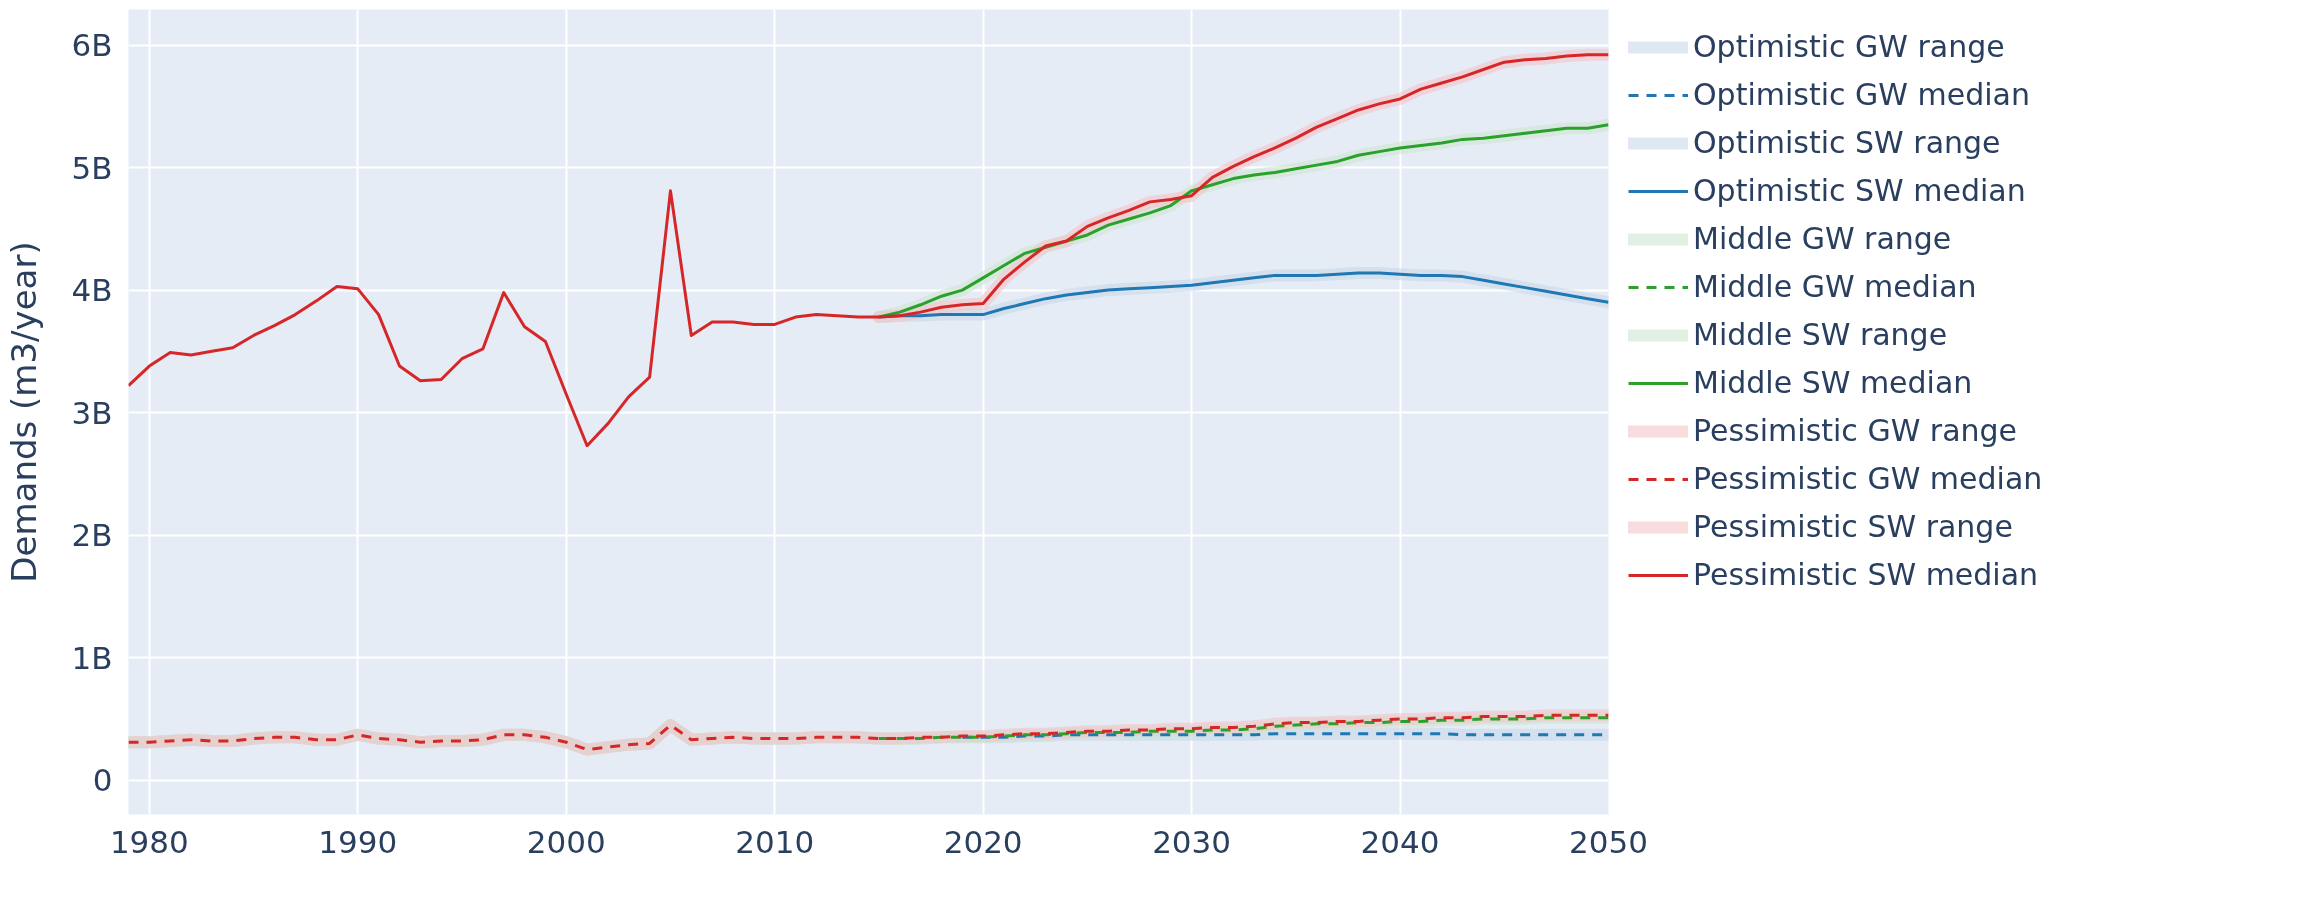 The height and width of the screenshot is (906, 2302). Describe the element at coordinates (358, 841) in the screenshot. I see `x-tick-label: 1990` at that location.